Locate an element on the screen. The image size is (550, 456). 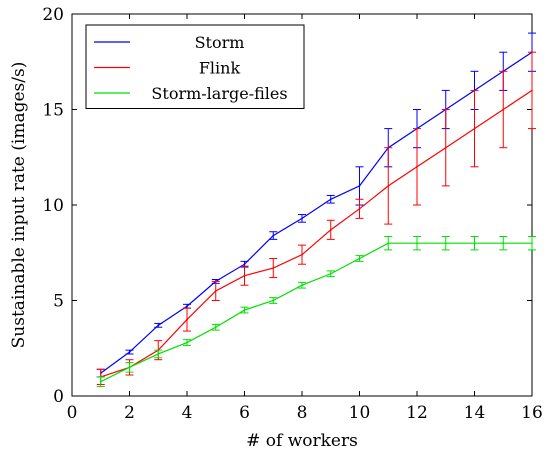
legend-box is located at coordinates (195, 66).